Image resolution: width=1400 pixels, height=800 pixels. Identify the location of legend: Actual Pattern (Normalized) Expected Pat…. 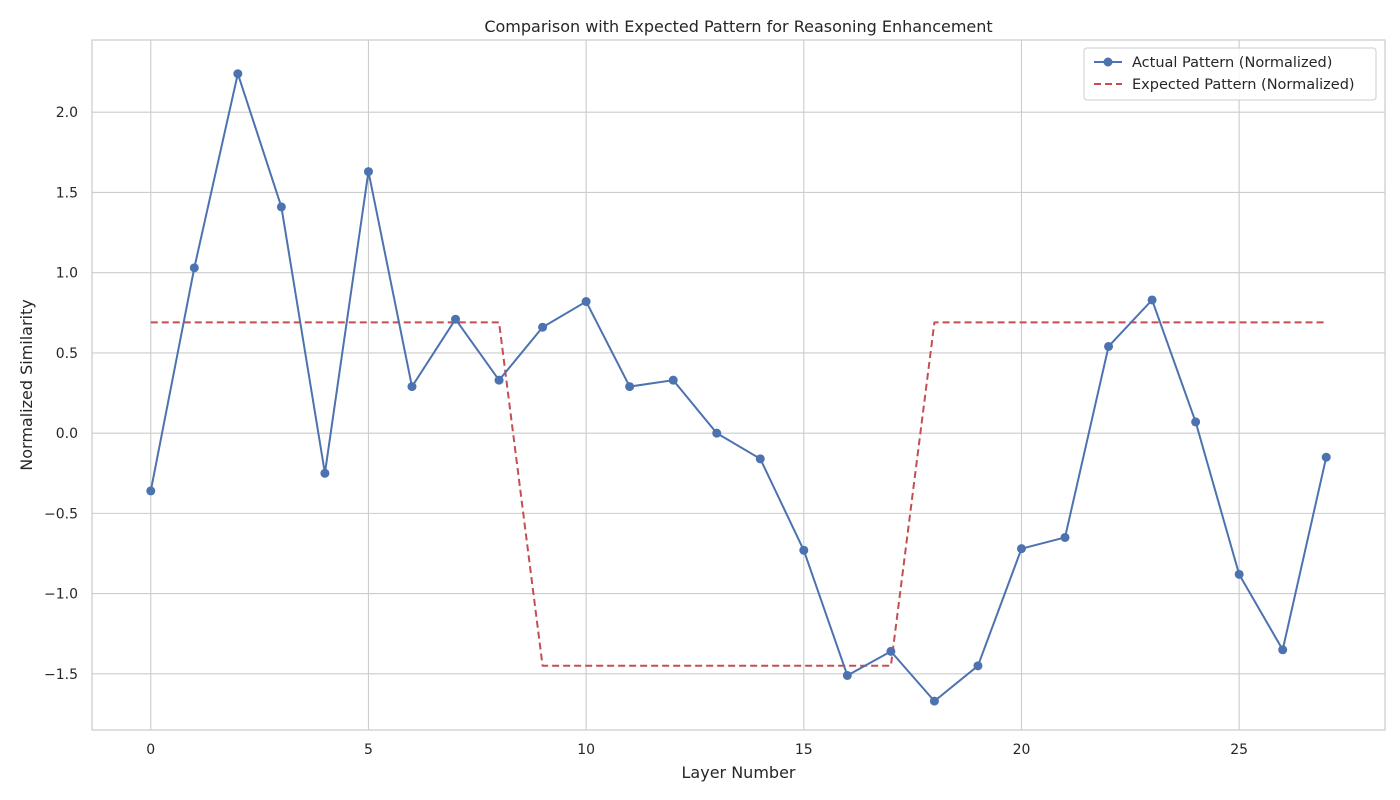
(1230, 74).